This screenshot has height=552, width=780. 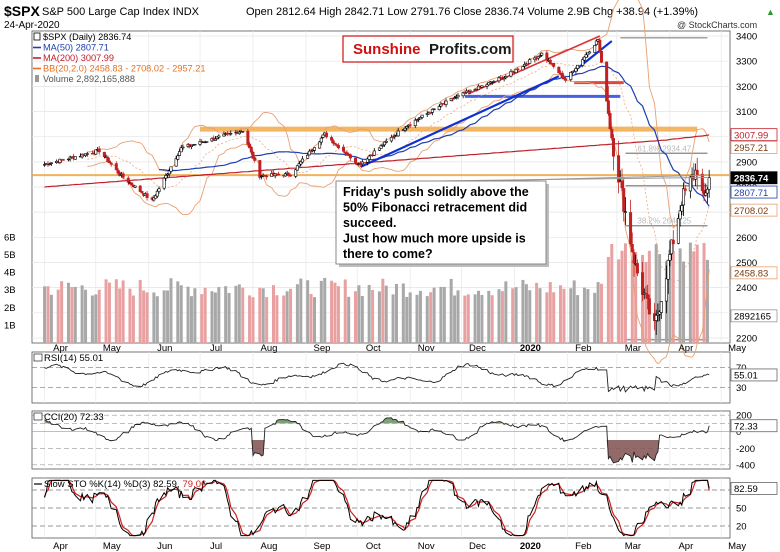 What do you see at coordinates (370, 223) in the screenshot?
I see `callout-text-line: succeed.` at bounding box center [370, 223].